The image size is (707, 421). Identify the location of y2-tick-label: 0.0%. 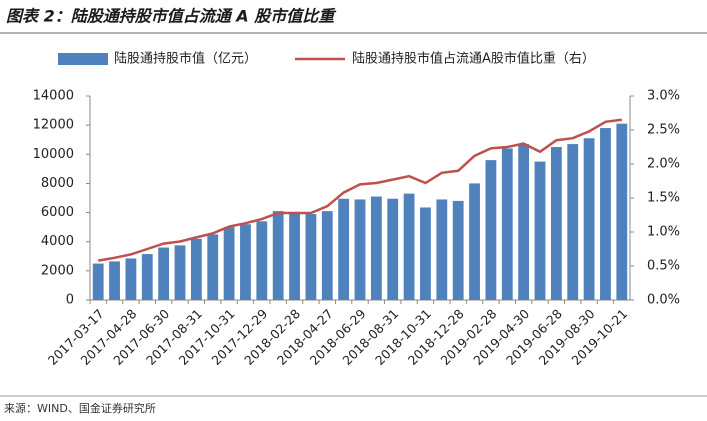
(663, 300).